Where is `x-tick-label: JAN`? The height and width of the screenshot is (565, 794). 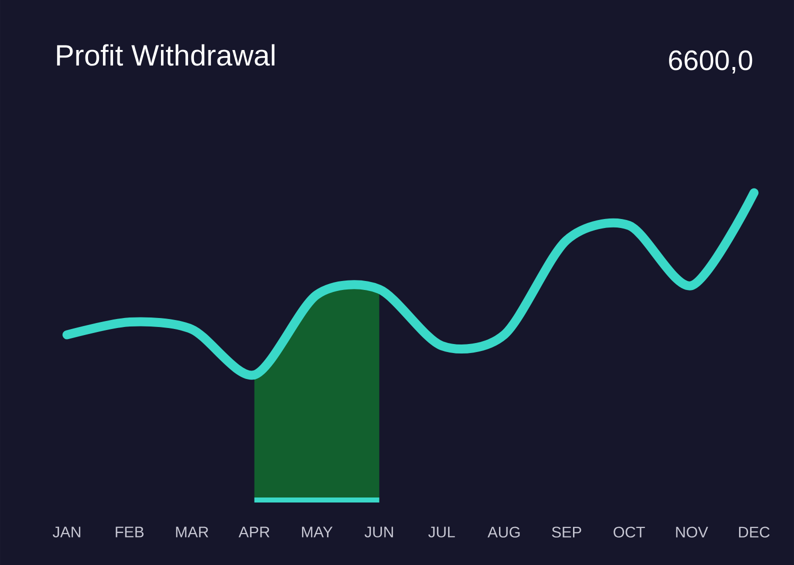 x-tick-label: JAN is located at coordinates (66, 532).